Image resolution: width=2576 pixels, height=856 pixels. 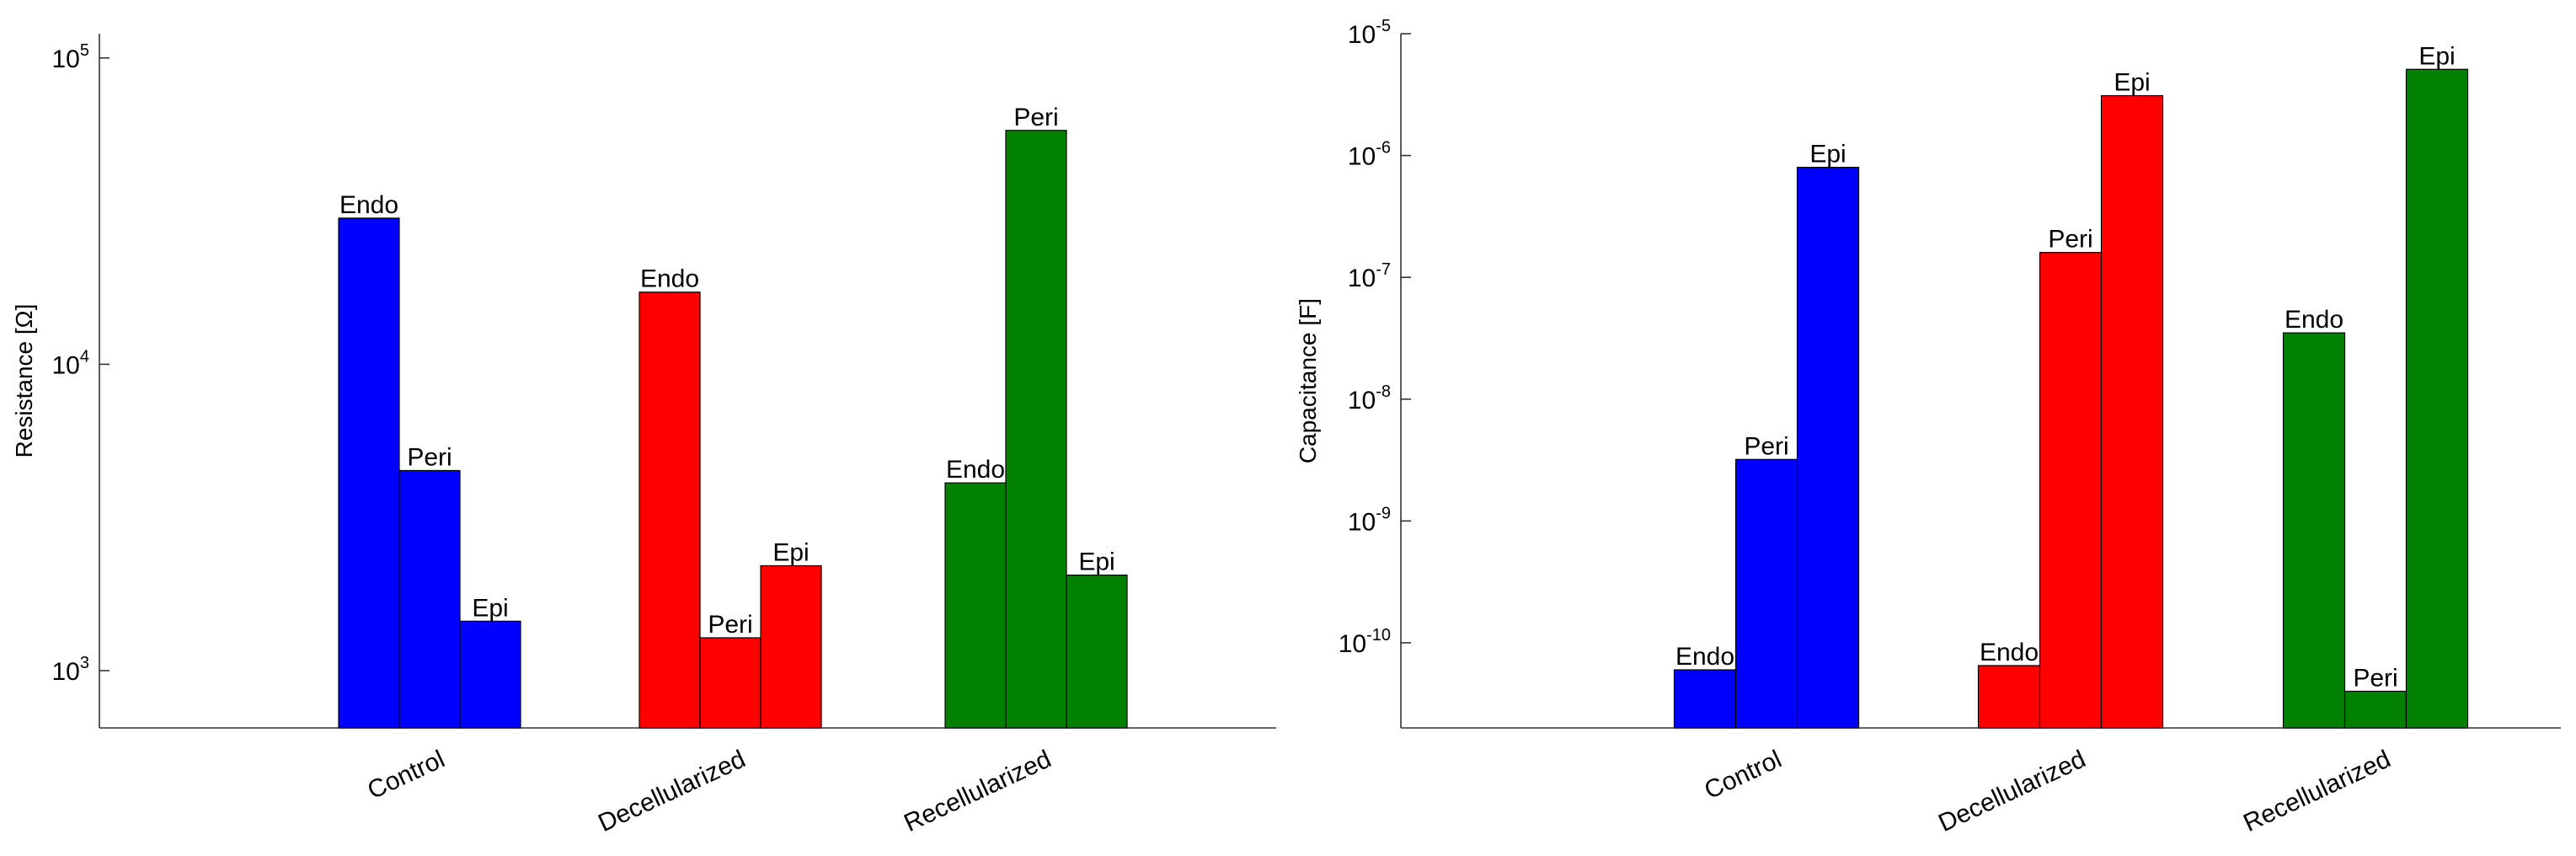 I want to click on y-tick-label: 10⁻⁶, so click(x=1369, y=155).